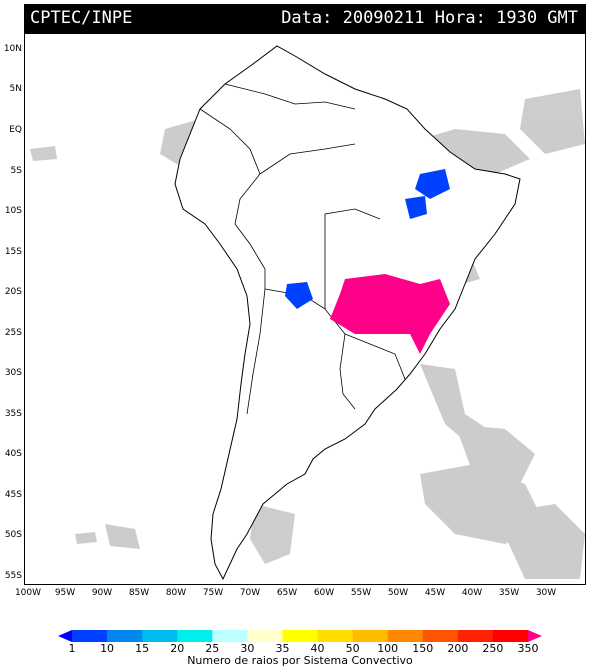  What do you see at coordinates (390, 314) in the screenshot?
I see `lightning-pink-clusters` at bounding box center [390, 314].